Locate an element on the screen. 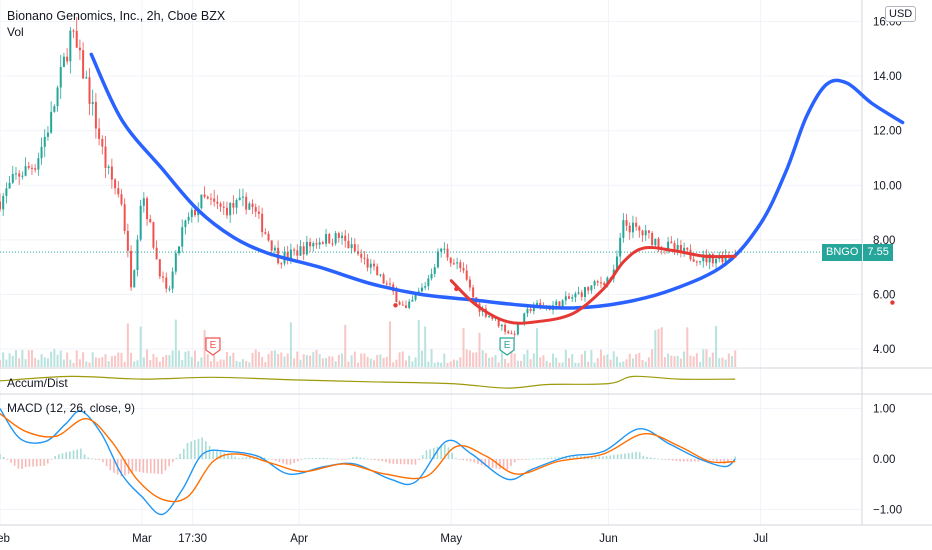 The image size is (932, 550). earnings-marker-label: E is located at coordinates (507, 345).